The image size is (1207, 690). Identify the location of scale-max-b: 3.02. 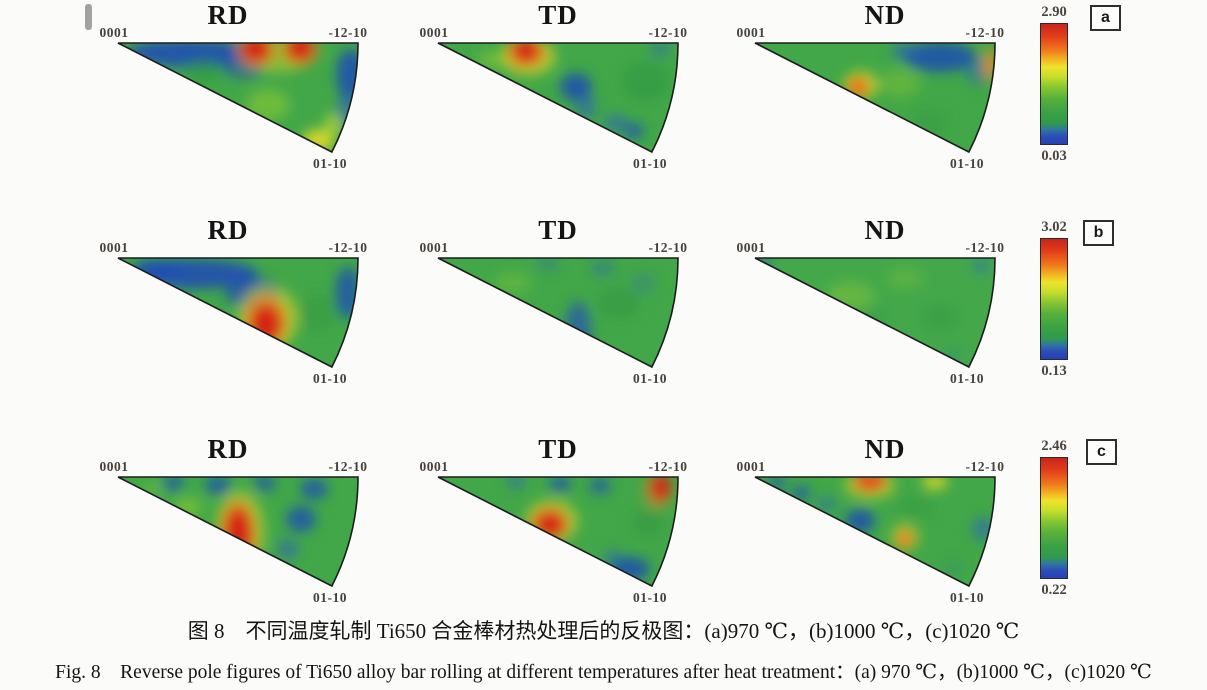
(1054, 227).